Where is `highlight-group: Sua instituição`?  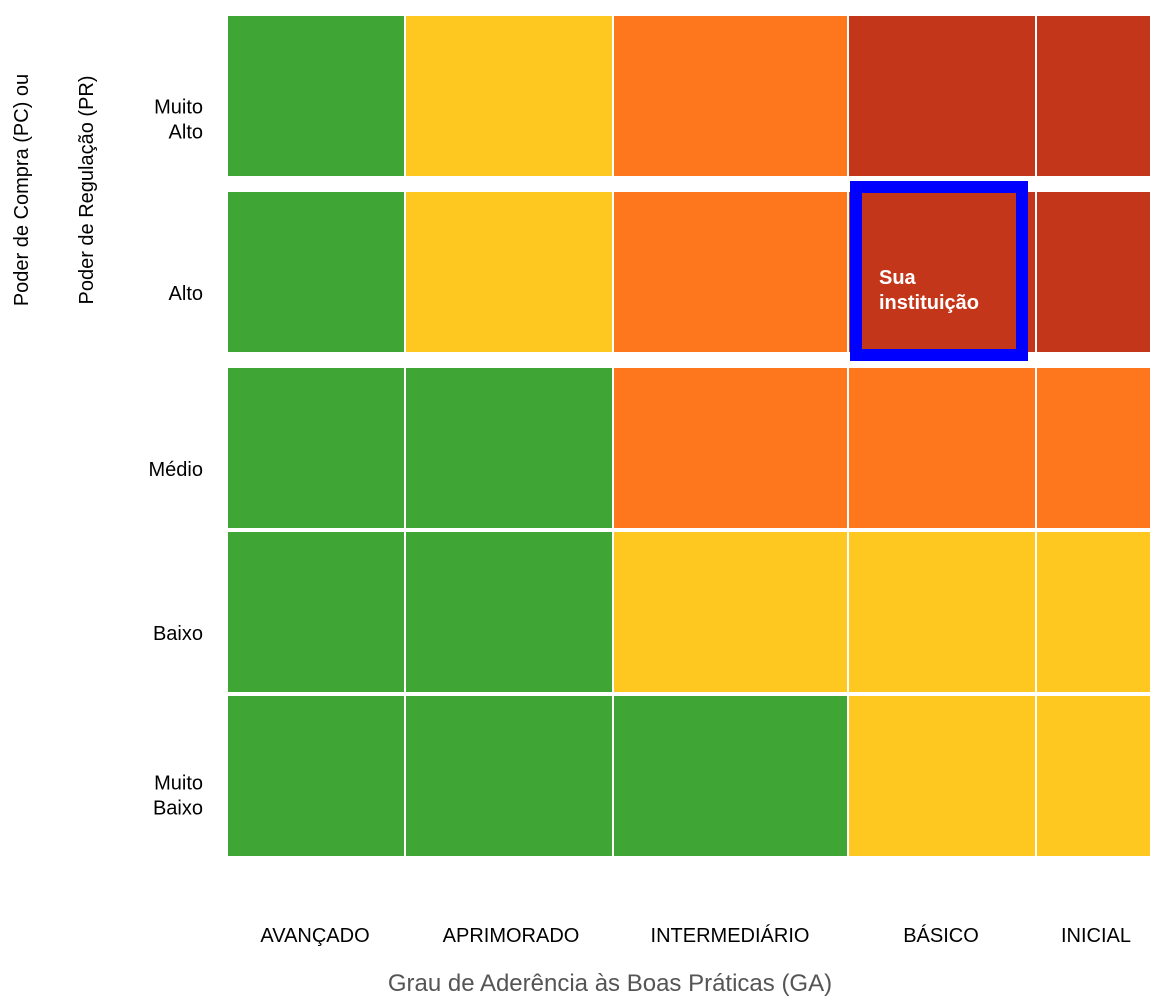 highlight-group: Sua instituição is located at coordinates (939, 271).